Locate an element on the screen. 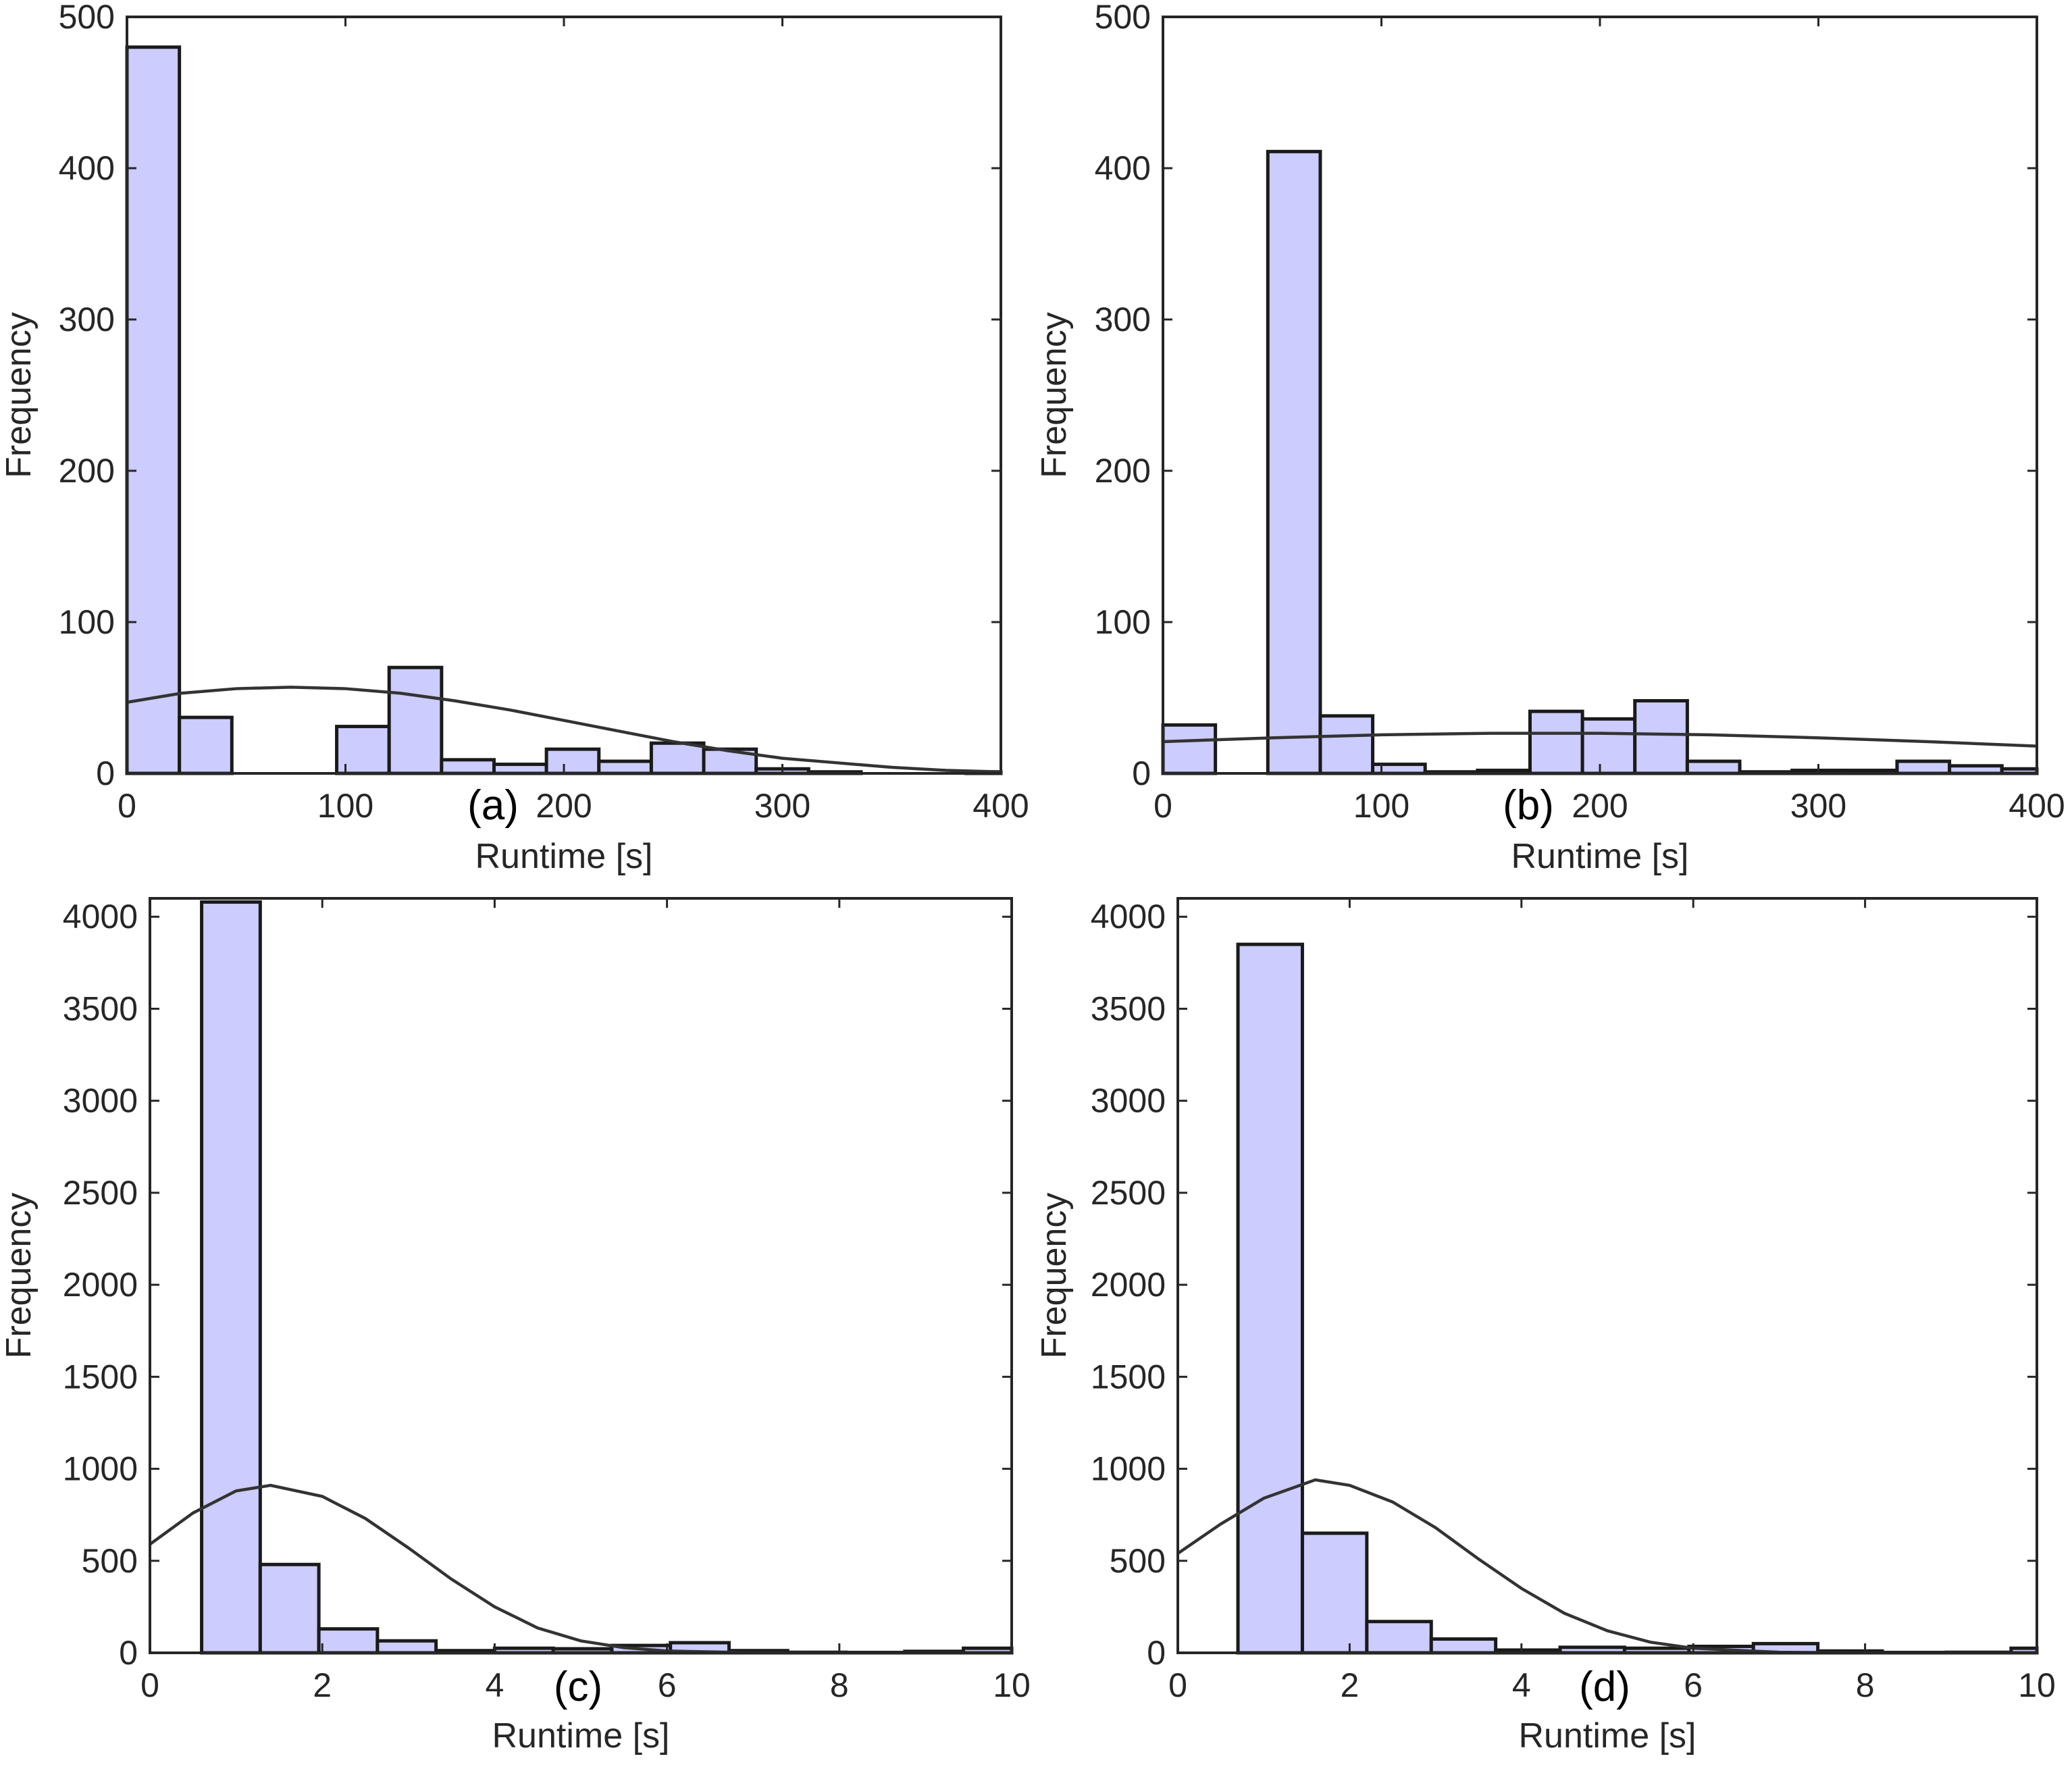  panel-label: (d) is located at coordinates (1605, 1687).